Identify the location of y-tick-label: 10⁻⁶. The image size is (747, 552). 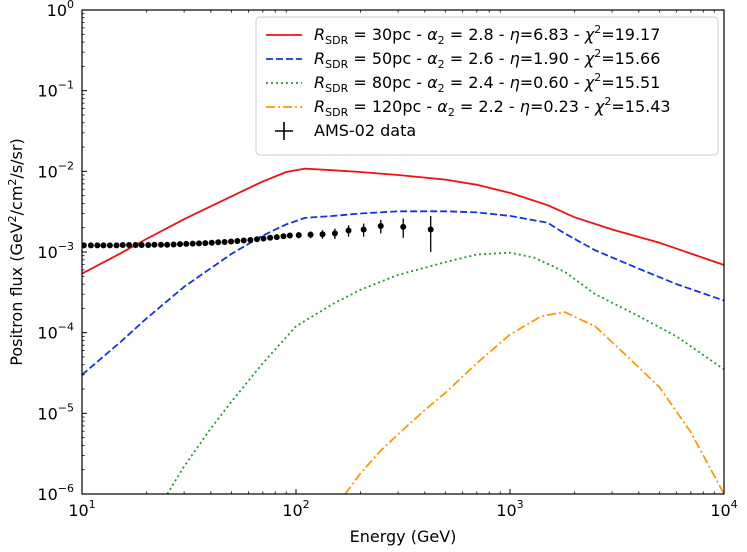
(55, 493).